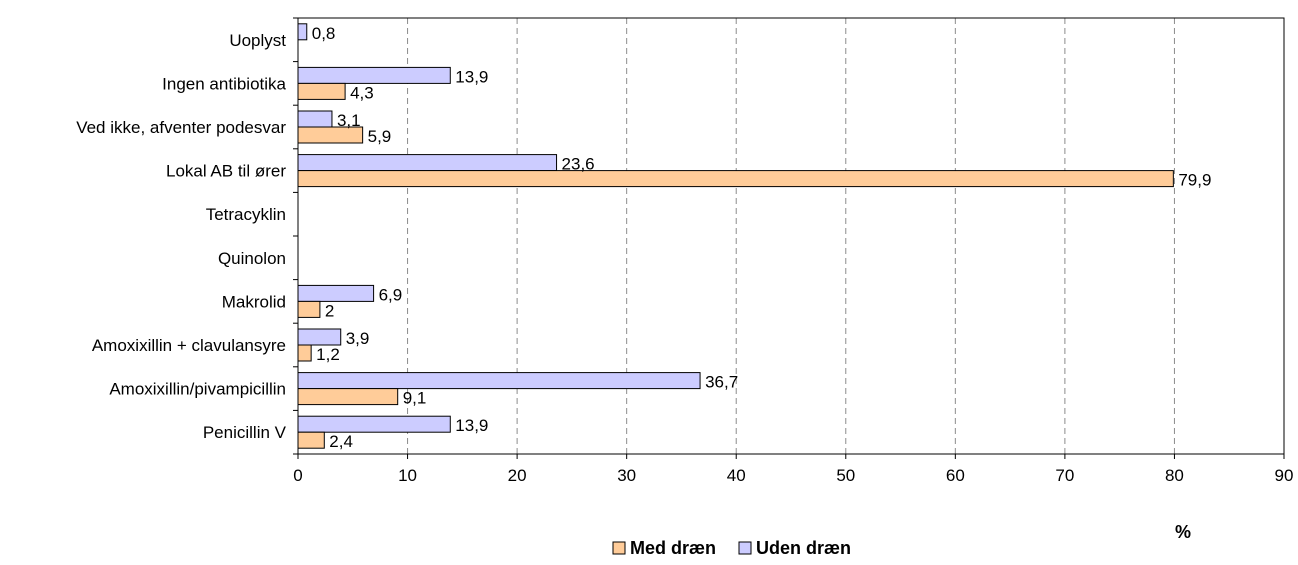  What do you see at coordinates (955, 475) in the screenshot?
I see `x-tick-label: 60` at bounding box center [955, 475].